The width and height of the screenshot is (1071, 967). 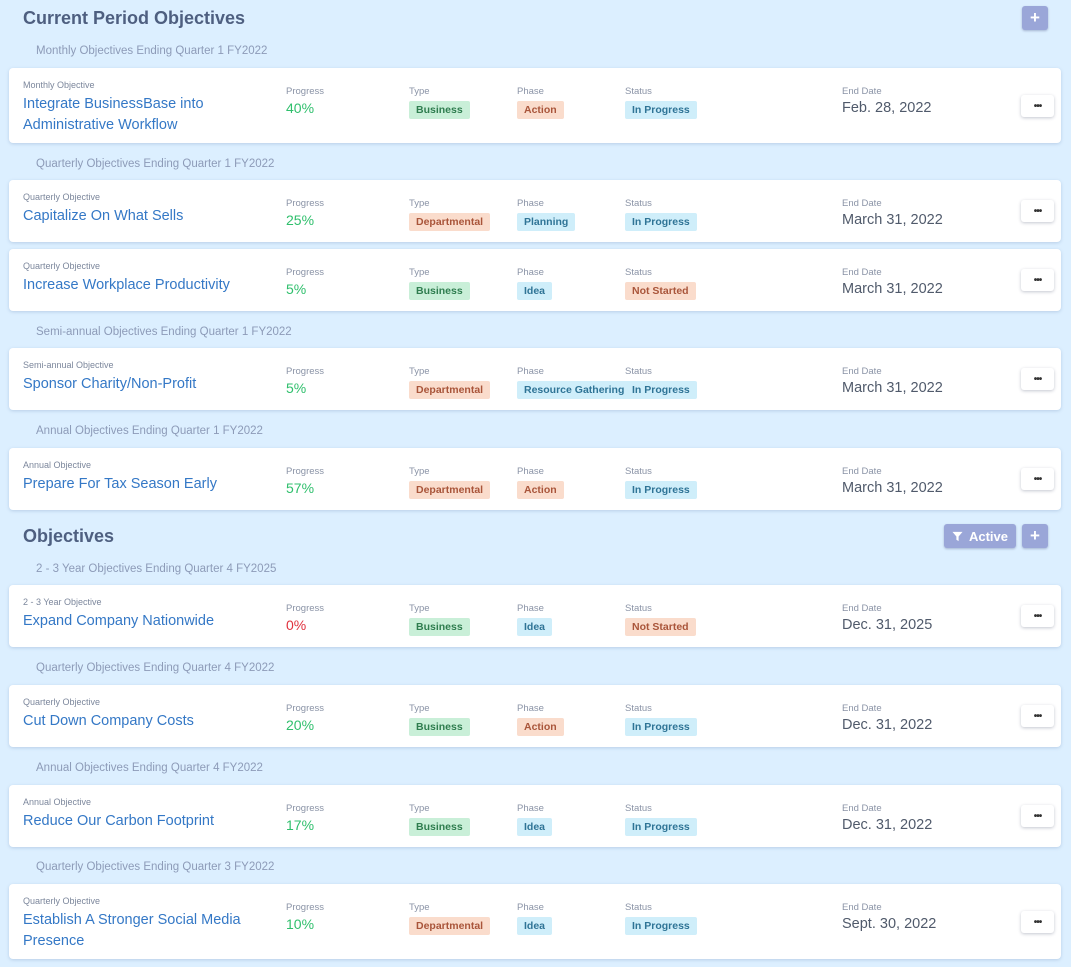 I want to click on progress-column: Progress 25%, so click(x=305, y=213).